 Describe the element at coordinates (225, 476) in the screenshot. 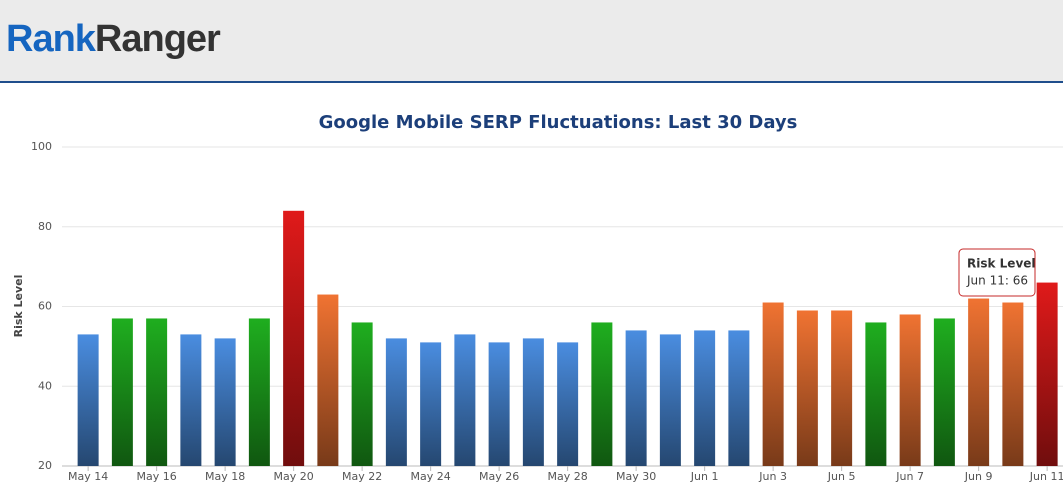

I see `x-tick-label: May 18` at that location.